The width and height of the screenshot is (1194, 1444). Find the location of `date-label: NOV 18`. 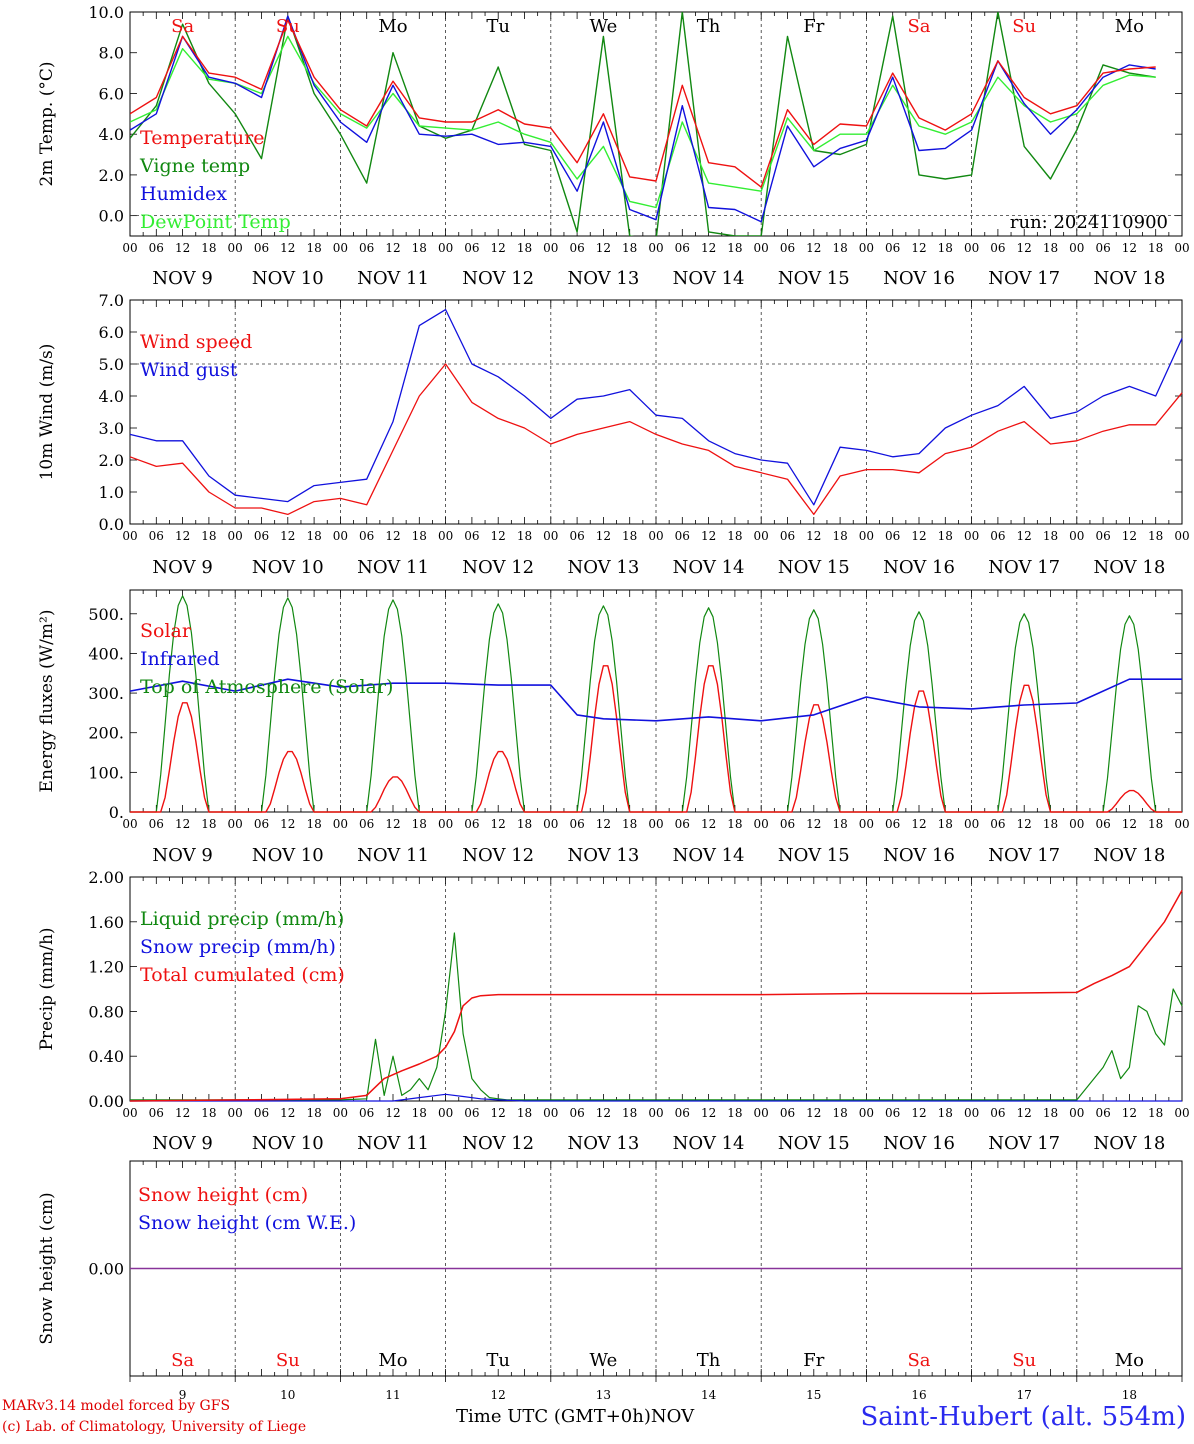

date-label: NOV 18 is located at coordinates (1129, 855).